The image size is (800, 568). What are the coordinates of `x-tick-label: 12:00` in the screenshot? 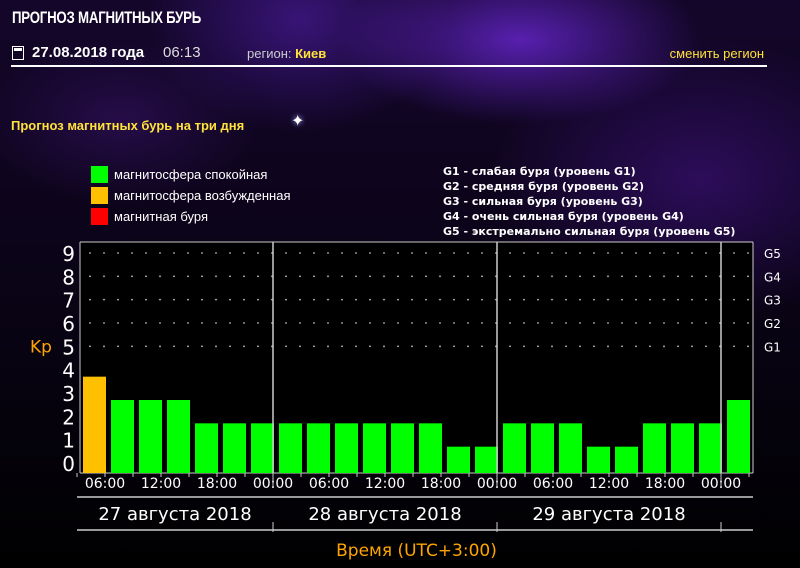 It's located at (161, 484).